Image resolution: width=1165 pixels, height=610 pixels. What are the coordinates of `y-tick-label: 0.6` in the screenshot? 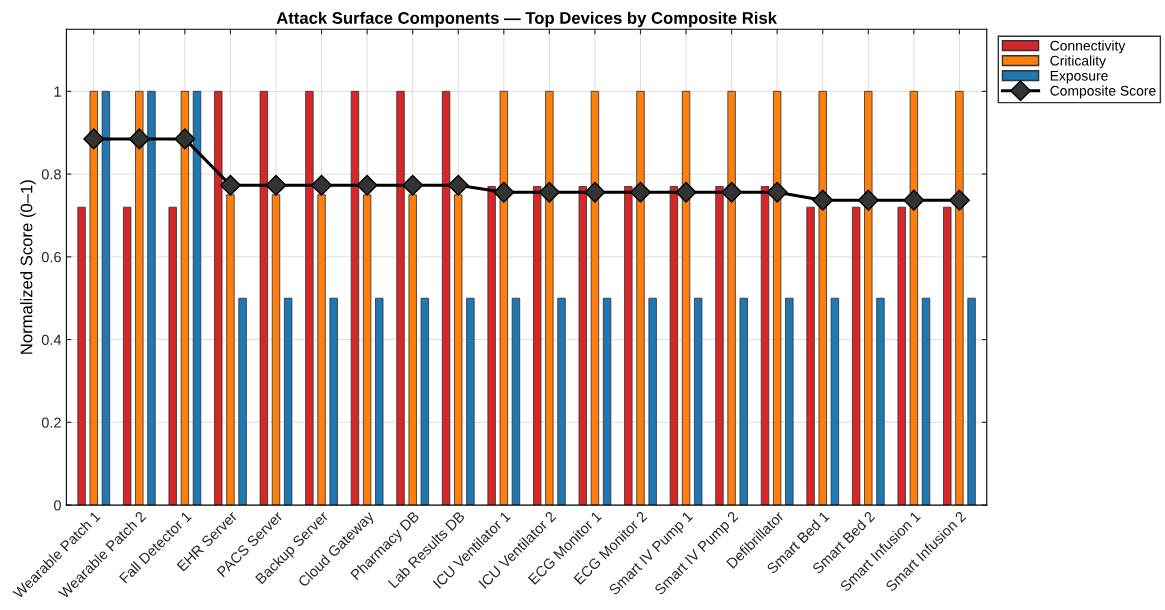 It's located at (51, 257).